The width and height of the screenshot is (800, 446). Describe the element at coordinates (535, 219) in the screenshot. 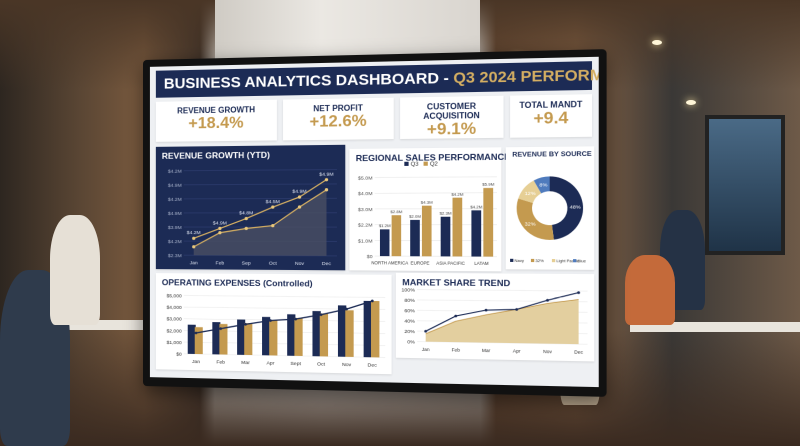

I see `donut-slice` at that location.